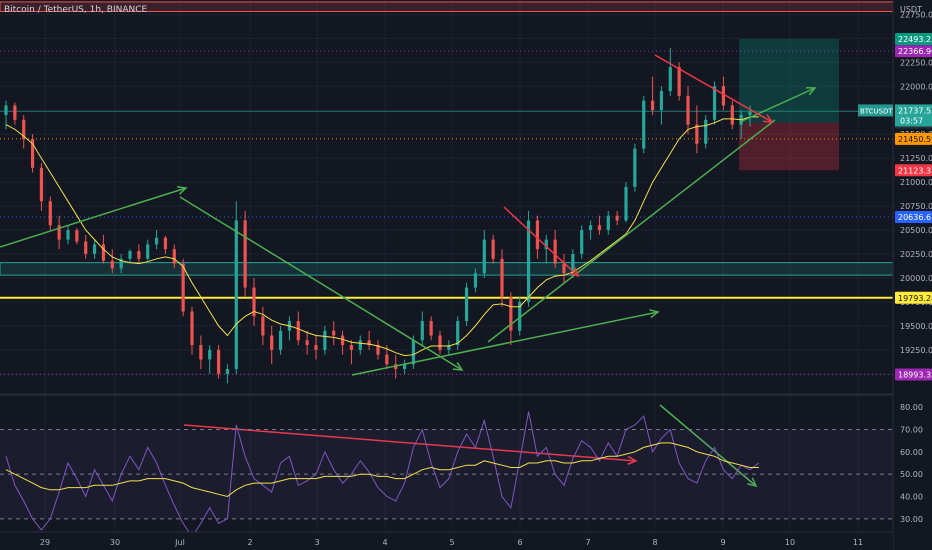 This screenshot has height=550, width=932. Describe the element at coordinates (916, 14) in the screenshot. I see `y-tick-label: 22750.00` at that location.